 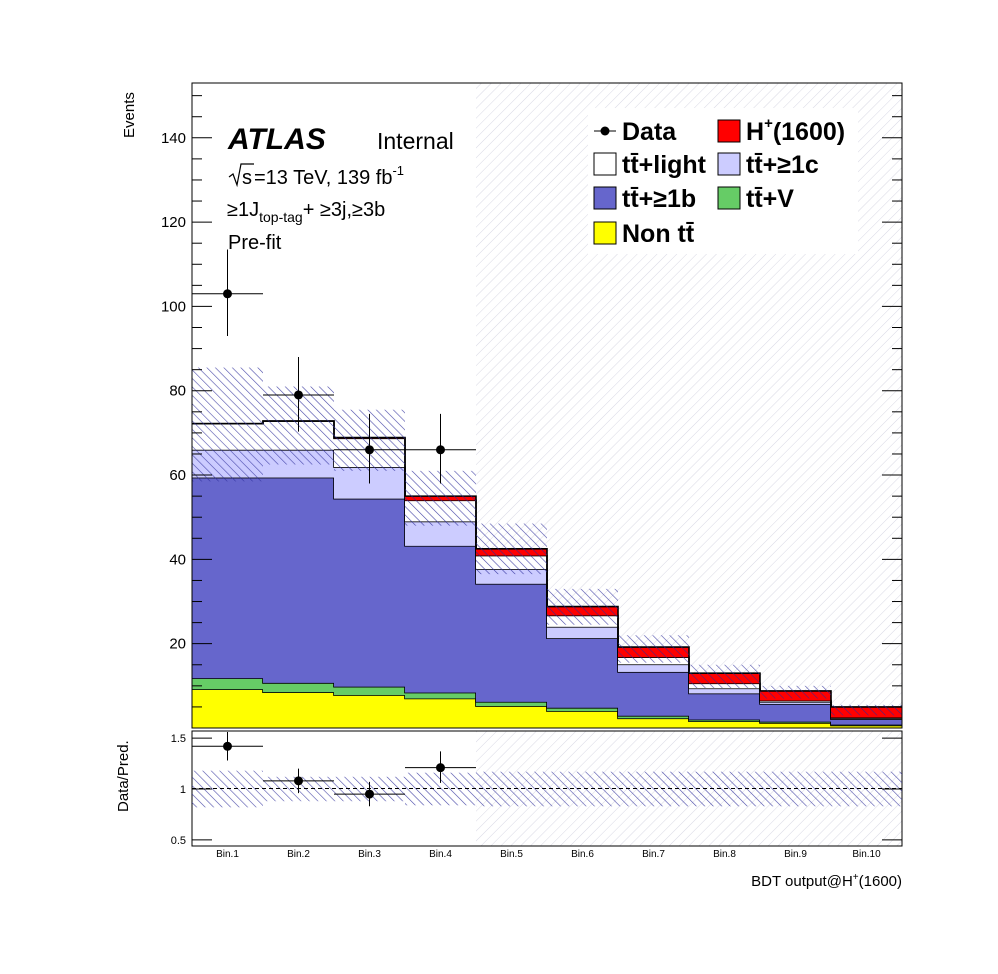 I want to click on bar-tt-v-bin3, so click(x=369, y=691).